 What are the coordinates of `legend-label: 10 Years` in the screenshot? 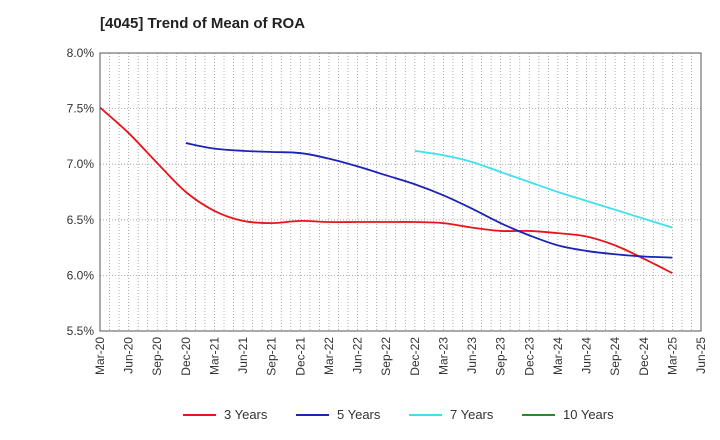 It's located at (588, 414).